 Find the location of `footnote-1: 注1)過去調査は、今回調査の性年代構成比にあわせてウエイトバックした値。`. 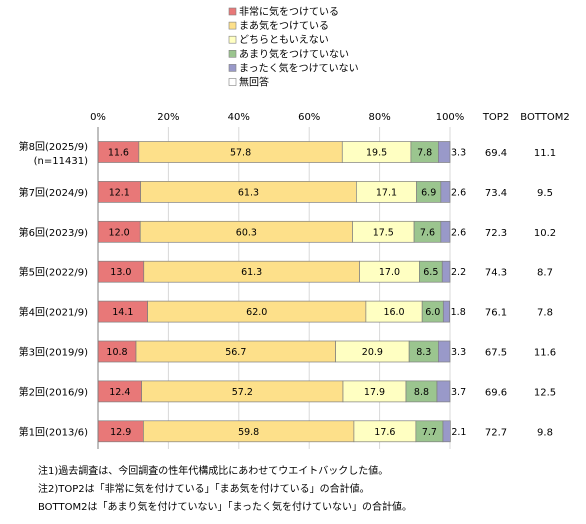

footnote-1: 注1)過去調査は、今回調査の性年代構成比にあわせてウエイトバックした値。 is located at coordinates (213, 471).